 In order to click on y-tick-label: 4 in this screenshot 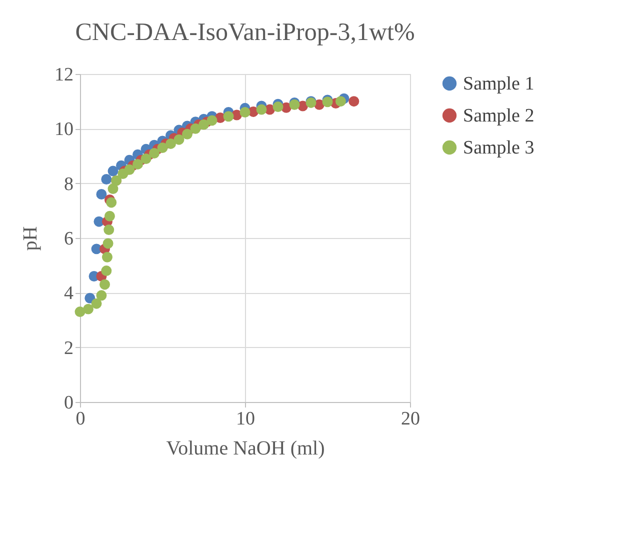, I will do `click(69, 293)`.